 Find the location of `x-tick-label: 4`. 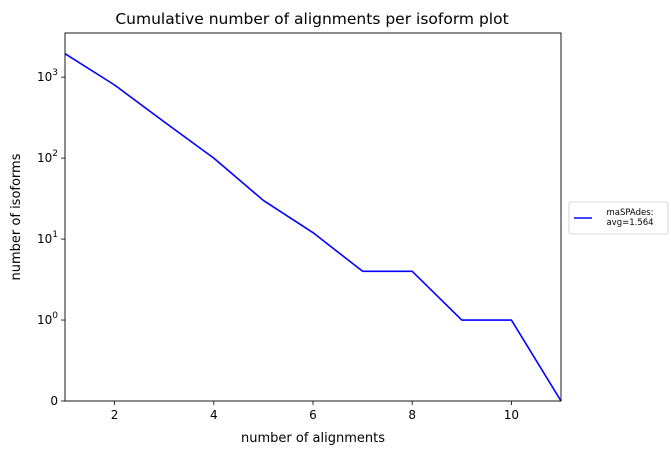

x-tick-label: 4 is located at coordinates (214, 415).